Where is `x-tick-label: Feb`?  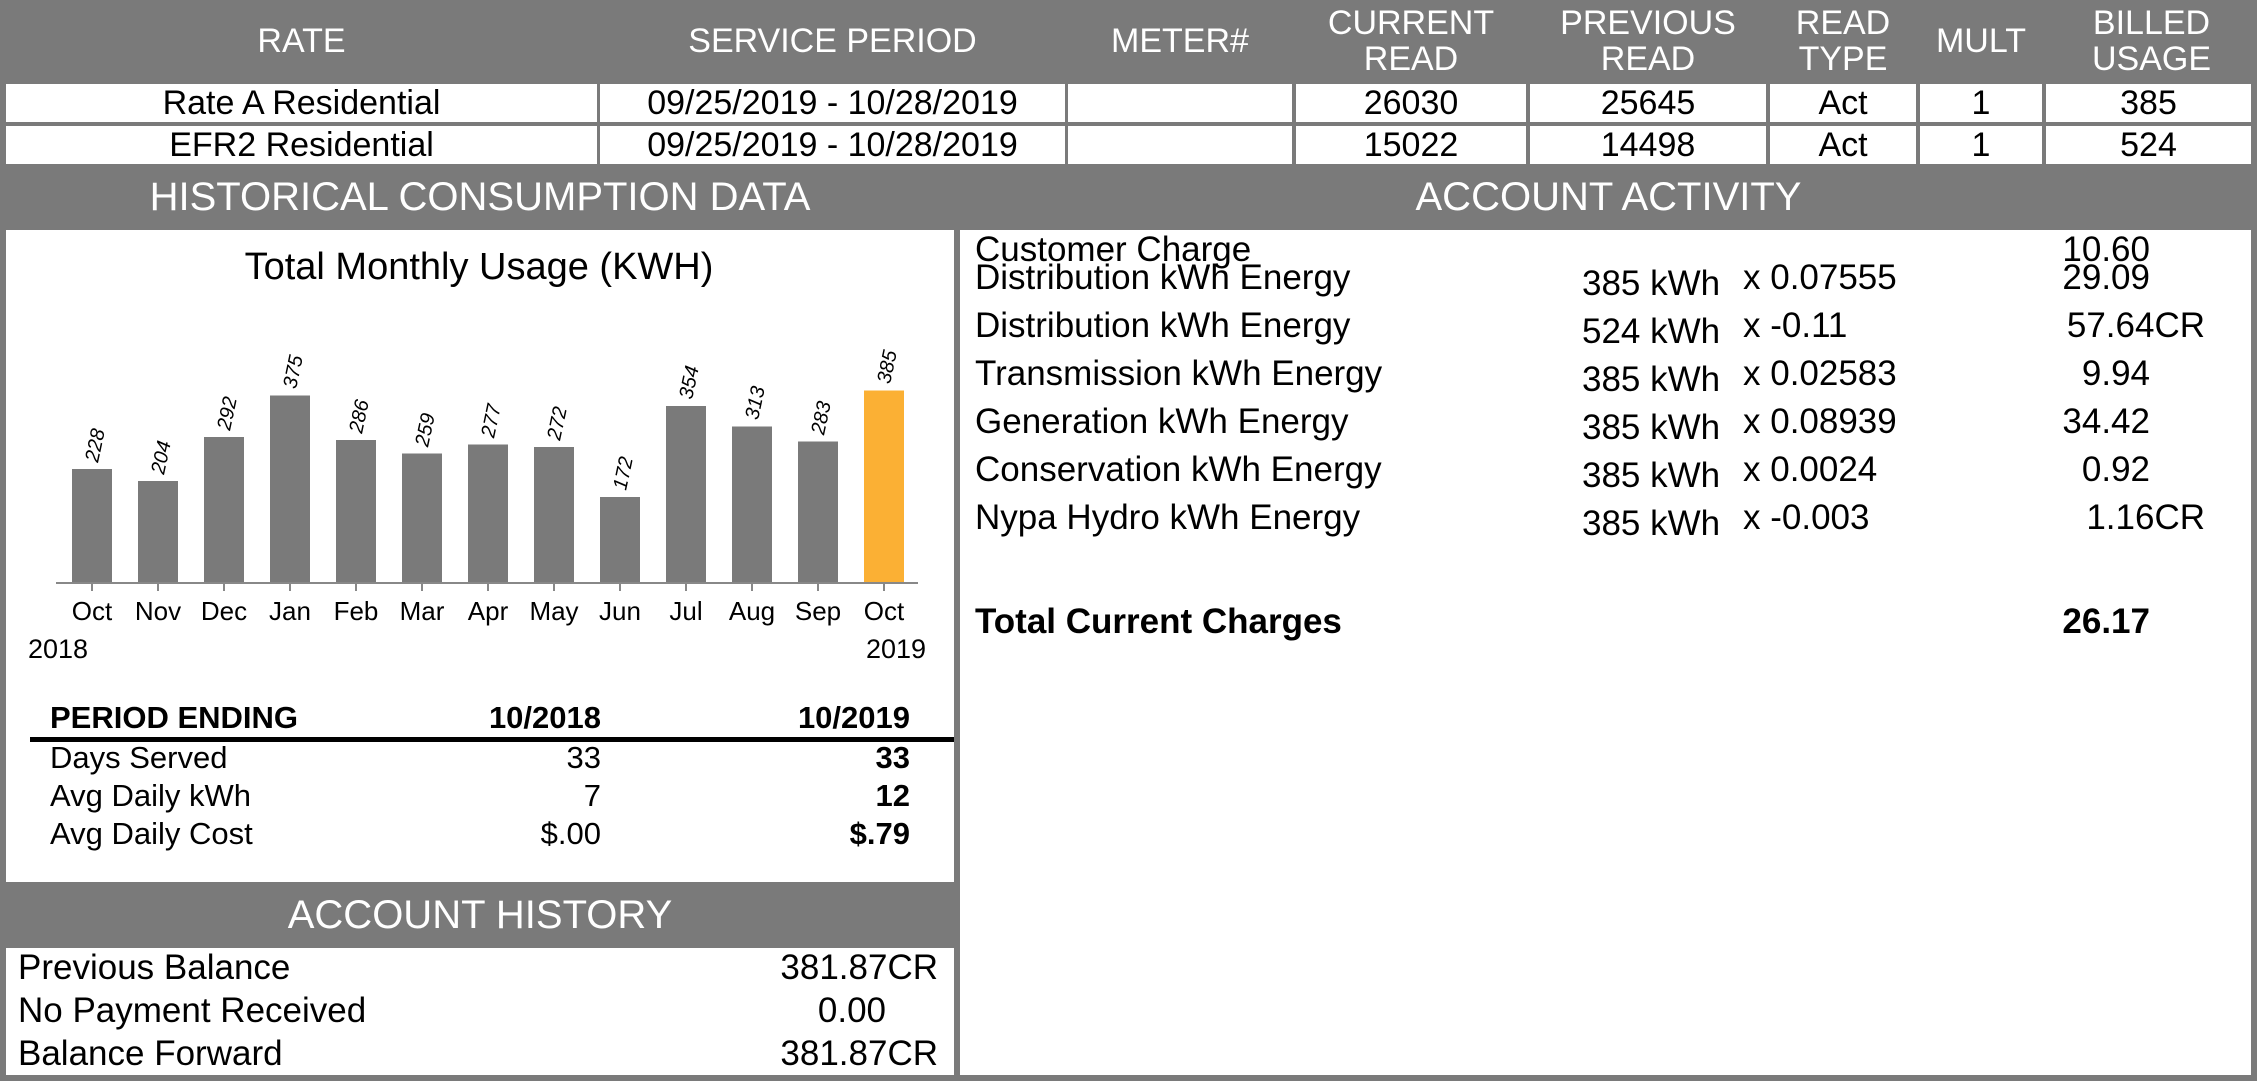 x-tick-label: Feb is located at coordinates (356, 611).